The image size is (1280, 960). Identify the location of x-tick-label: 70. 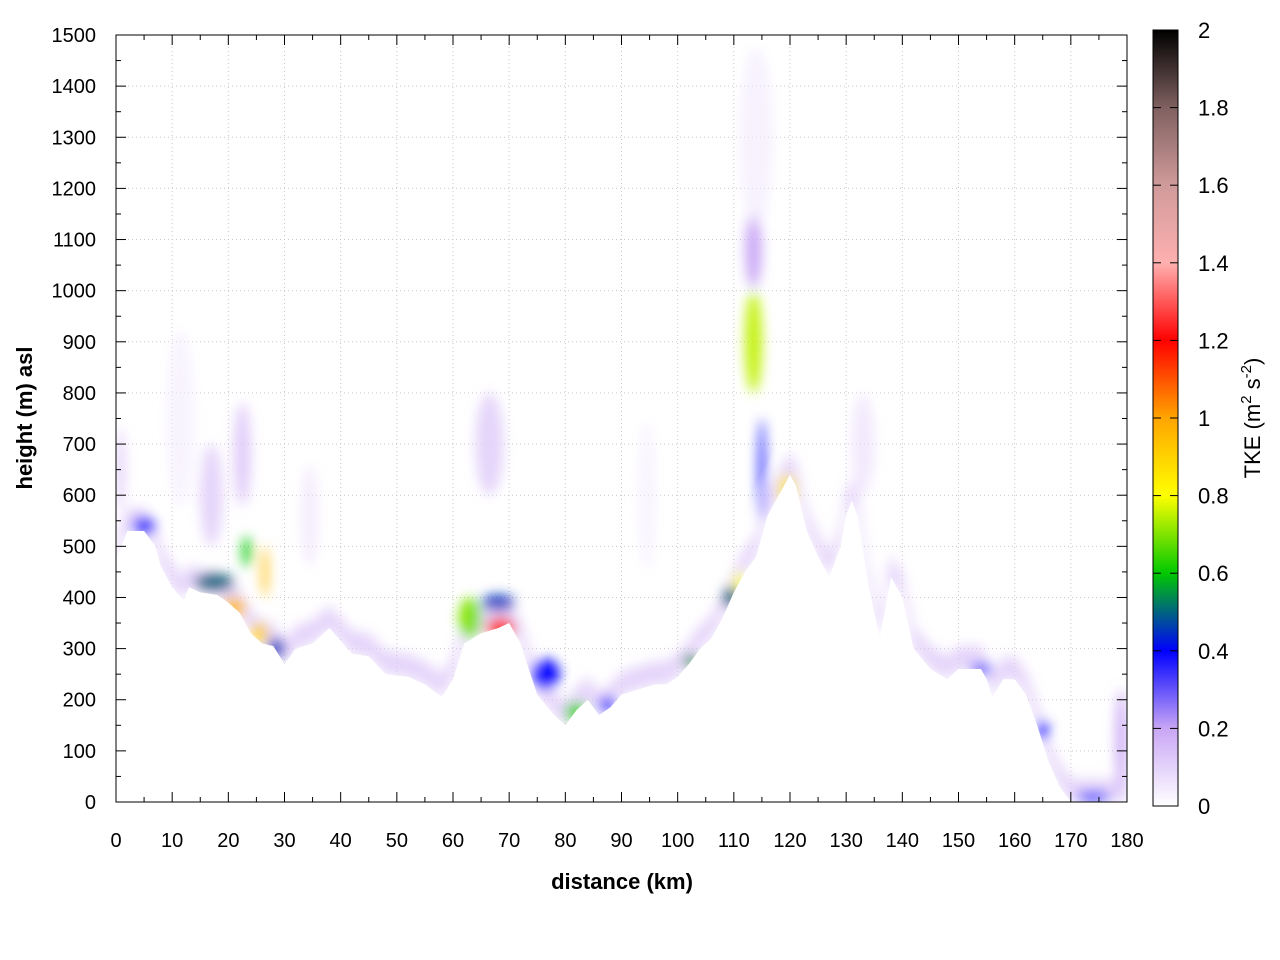
(509, 841).